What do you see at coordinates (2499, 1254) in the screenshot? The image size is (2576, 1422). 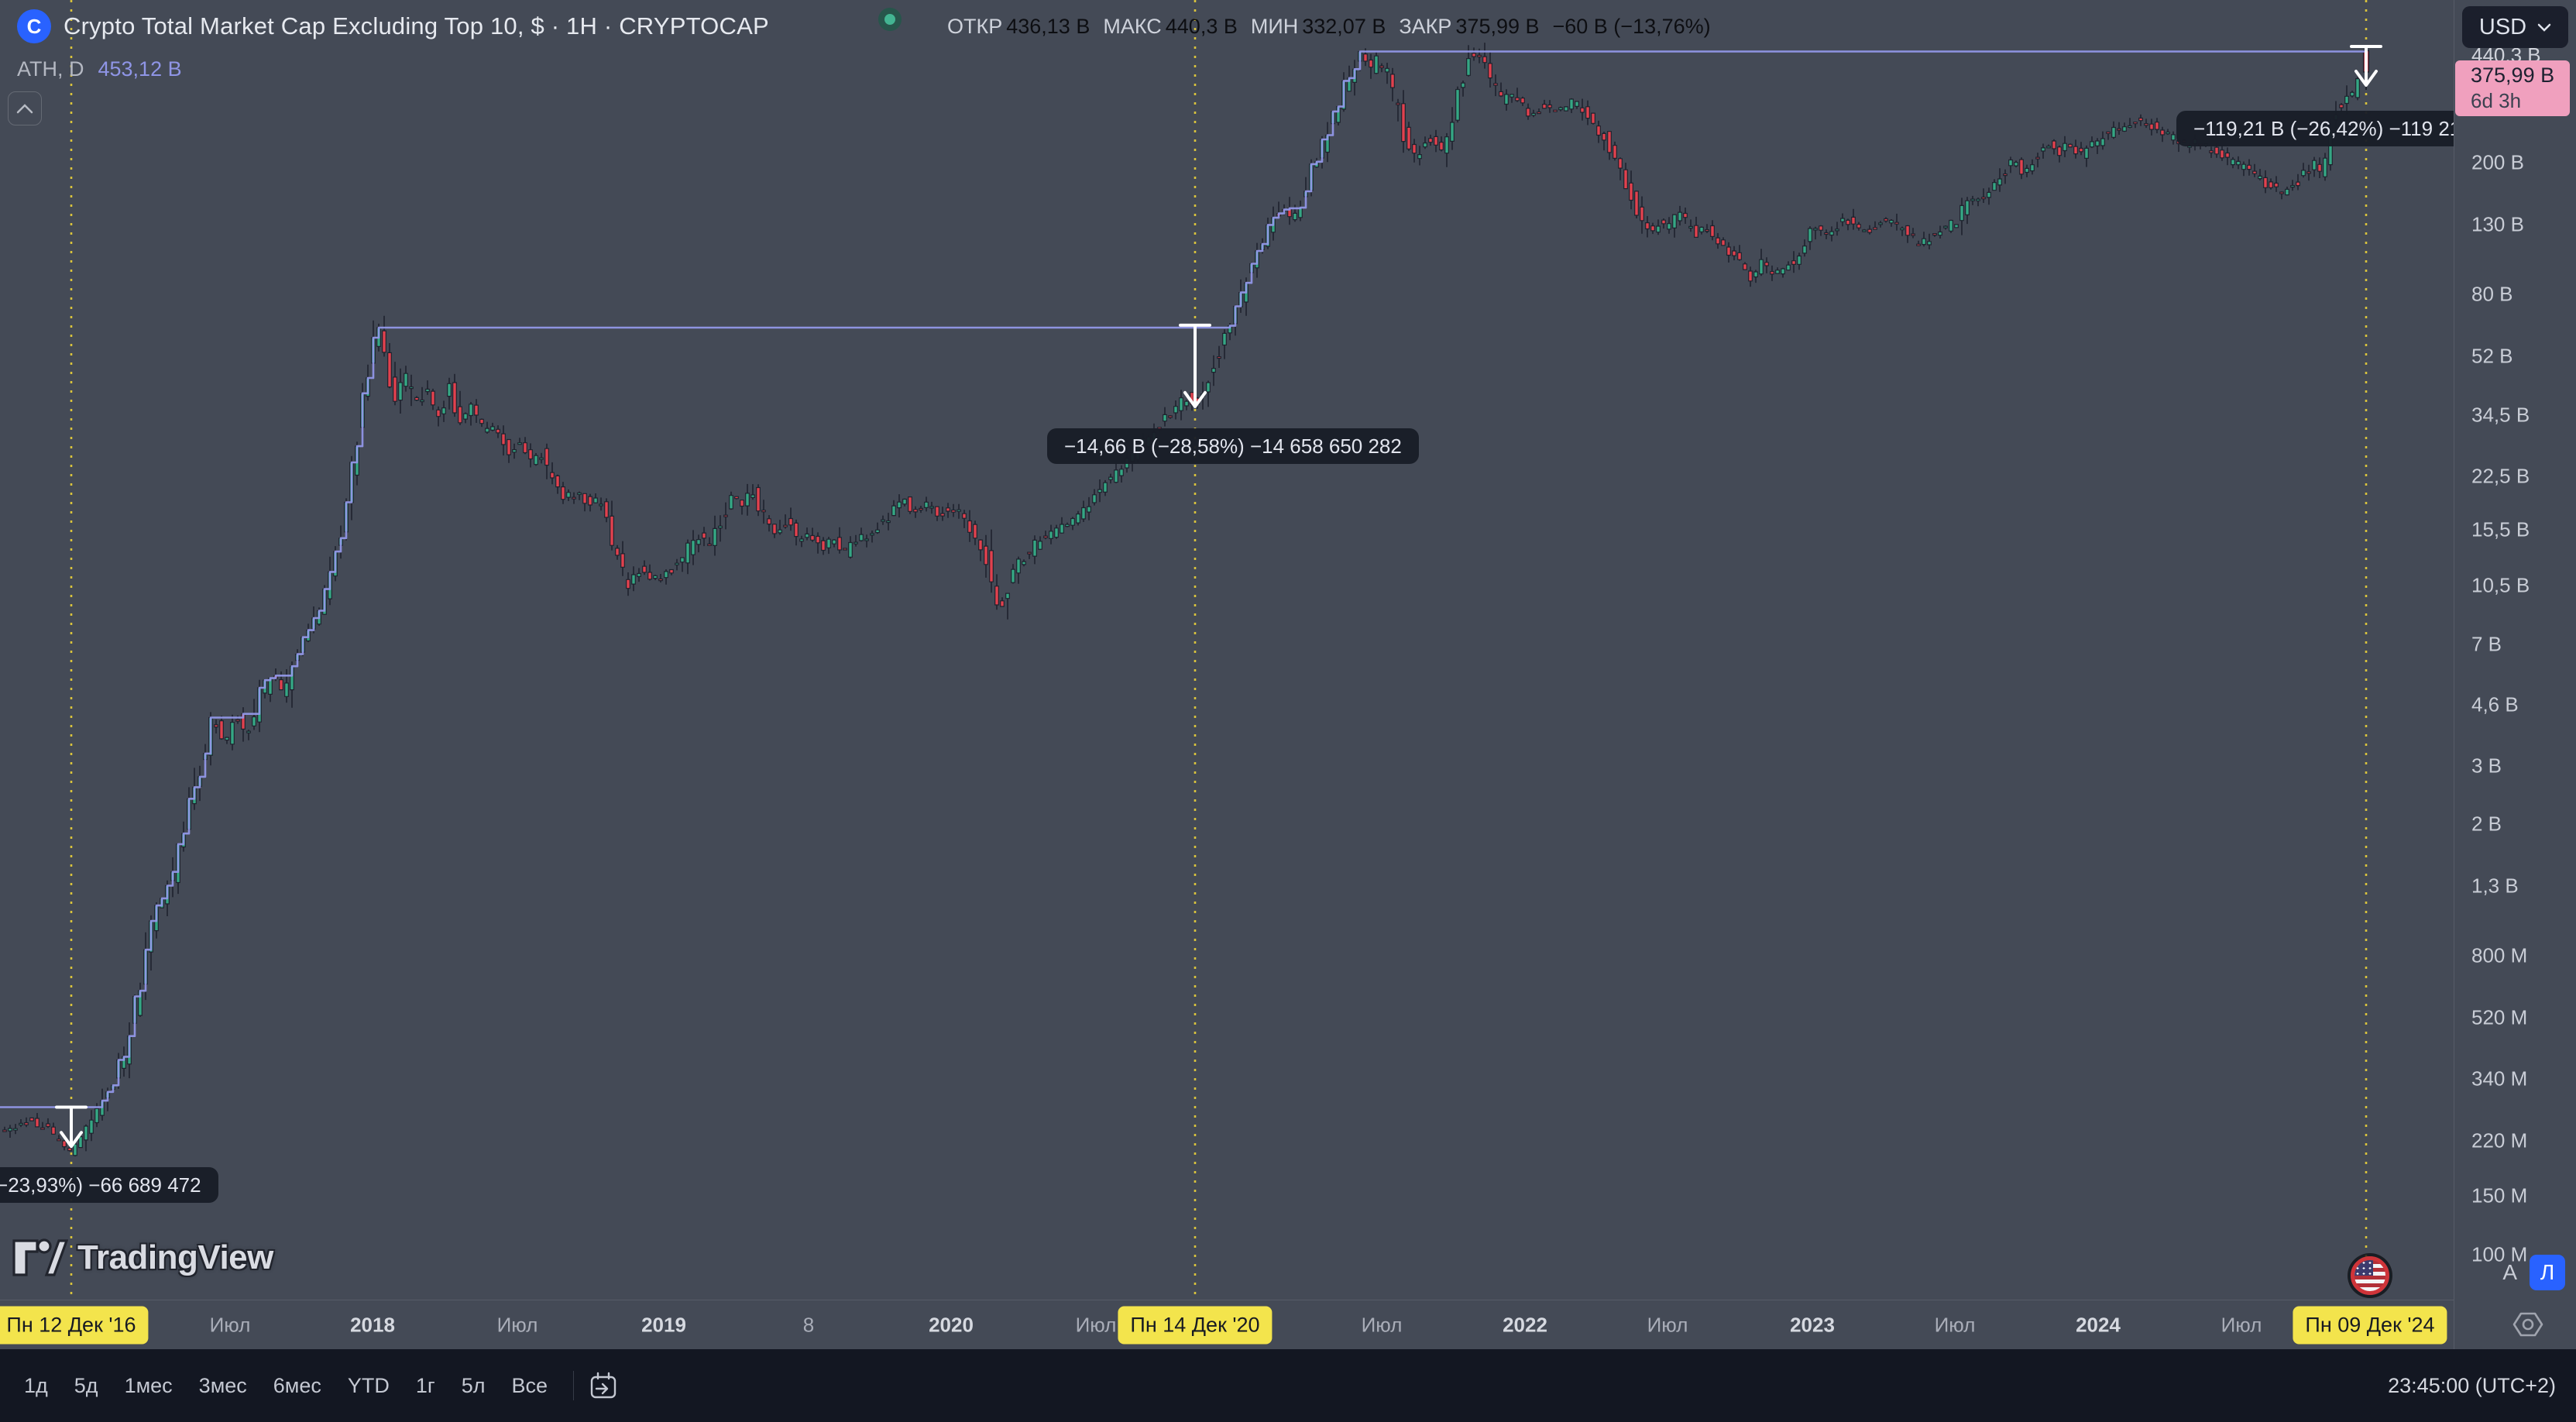 I see `price-tick-100-M: 100 M` at bounding box center [2499, 1254].